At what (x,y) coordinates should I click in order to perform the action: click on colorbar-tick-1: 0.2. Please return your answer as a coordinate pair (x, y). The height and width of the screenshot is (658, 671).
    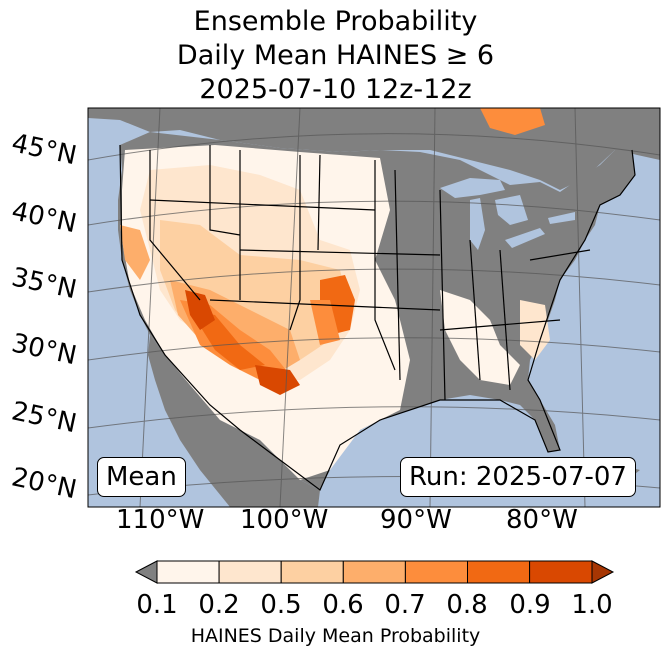
    Looking at the image, I should click on (219, 605).